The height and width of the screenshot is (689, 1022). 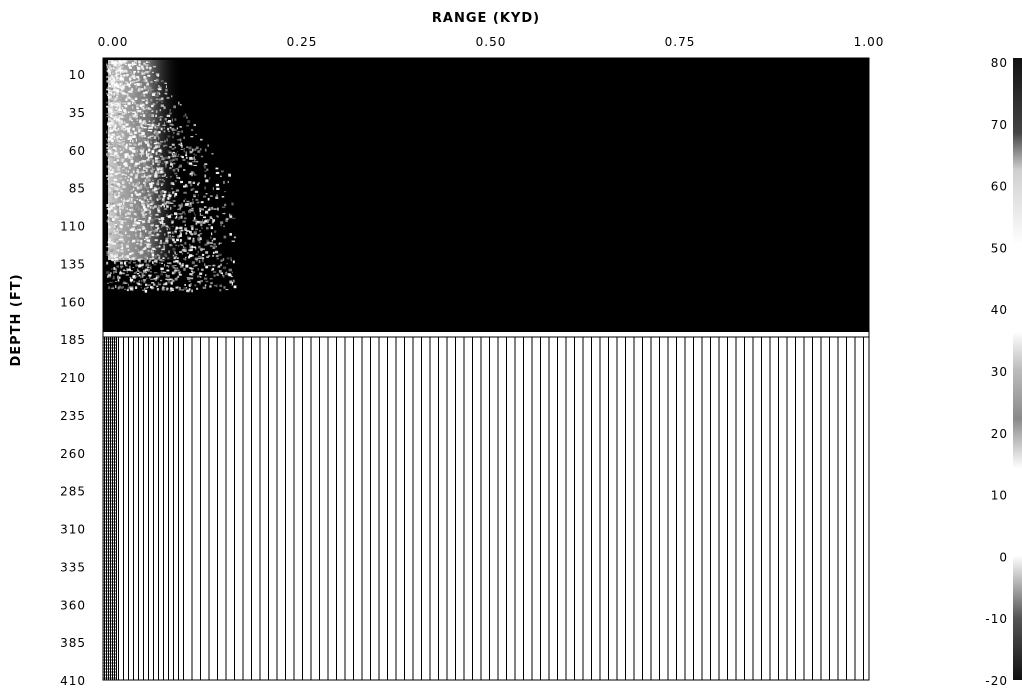 What do you see at coordinates (869, 42) in the screenshot?
I see `x-tick-label: 1.00` at bounding box center [869, 42].